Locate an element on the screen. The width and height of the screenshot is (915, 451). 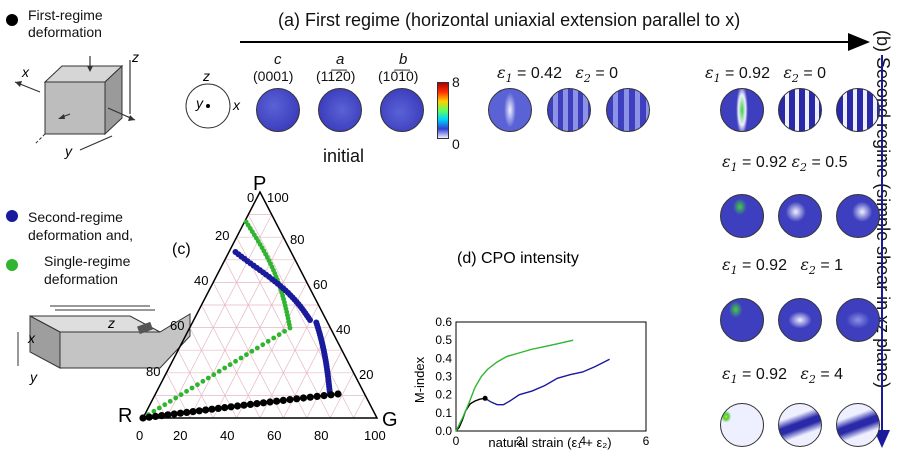
panel-b-arrowhead is located at coordinates (882, 439).